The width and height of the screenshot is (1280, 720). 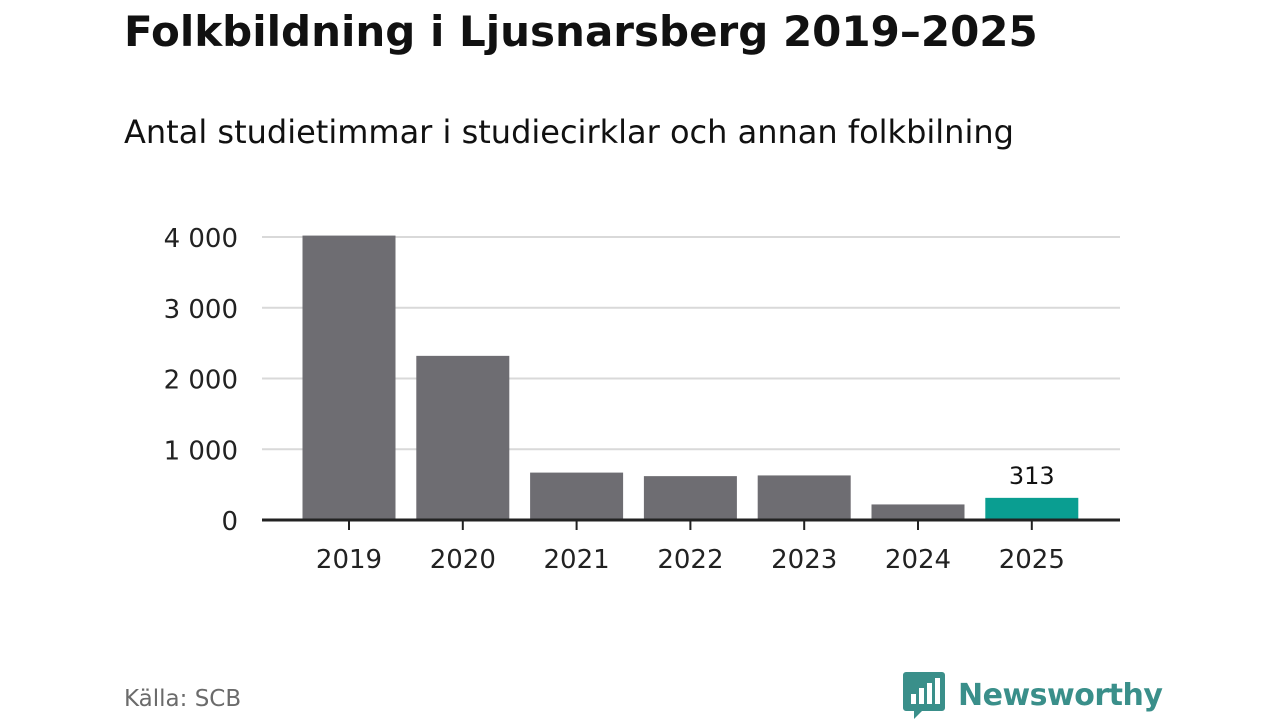 I want to click on chart-title: Folkbildning i Ljusnarsberg 2019–2025, so click(x=581, y=31).